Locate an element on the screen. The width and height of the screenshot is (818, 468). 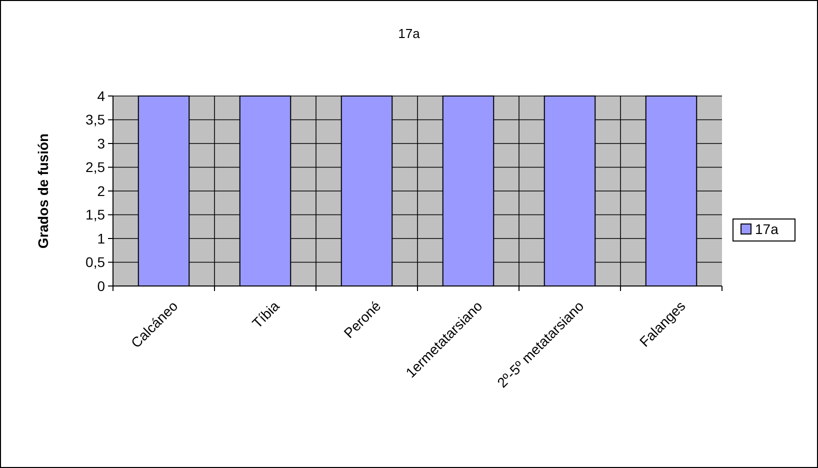
y-tick-label: 1 is located at coordinates (101, 238).